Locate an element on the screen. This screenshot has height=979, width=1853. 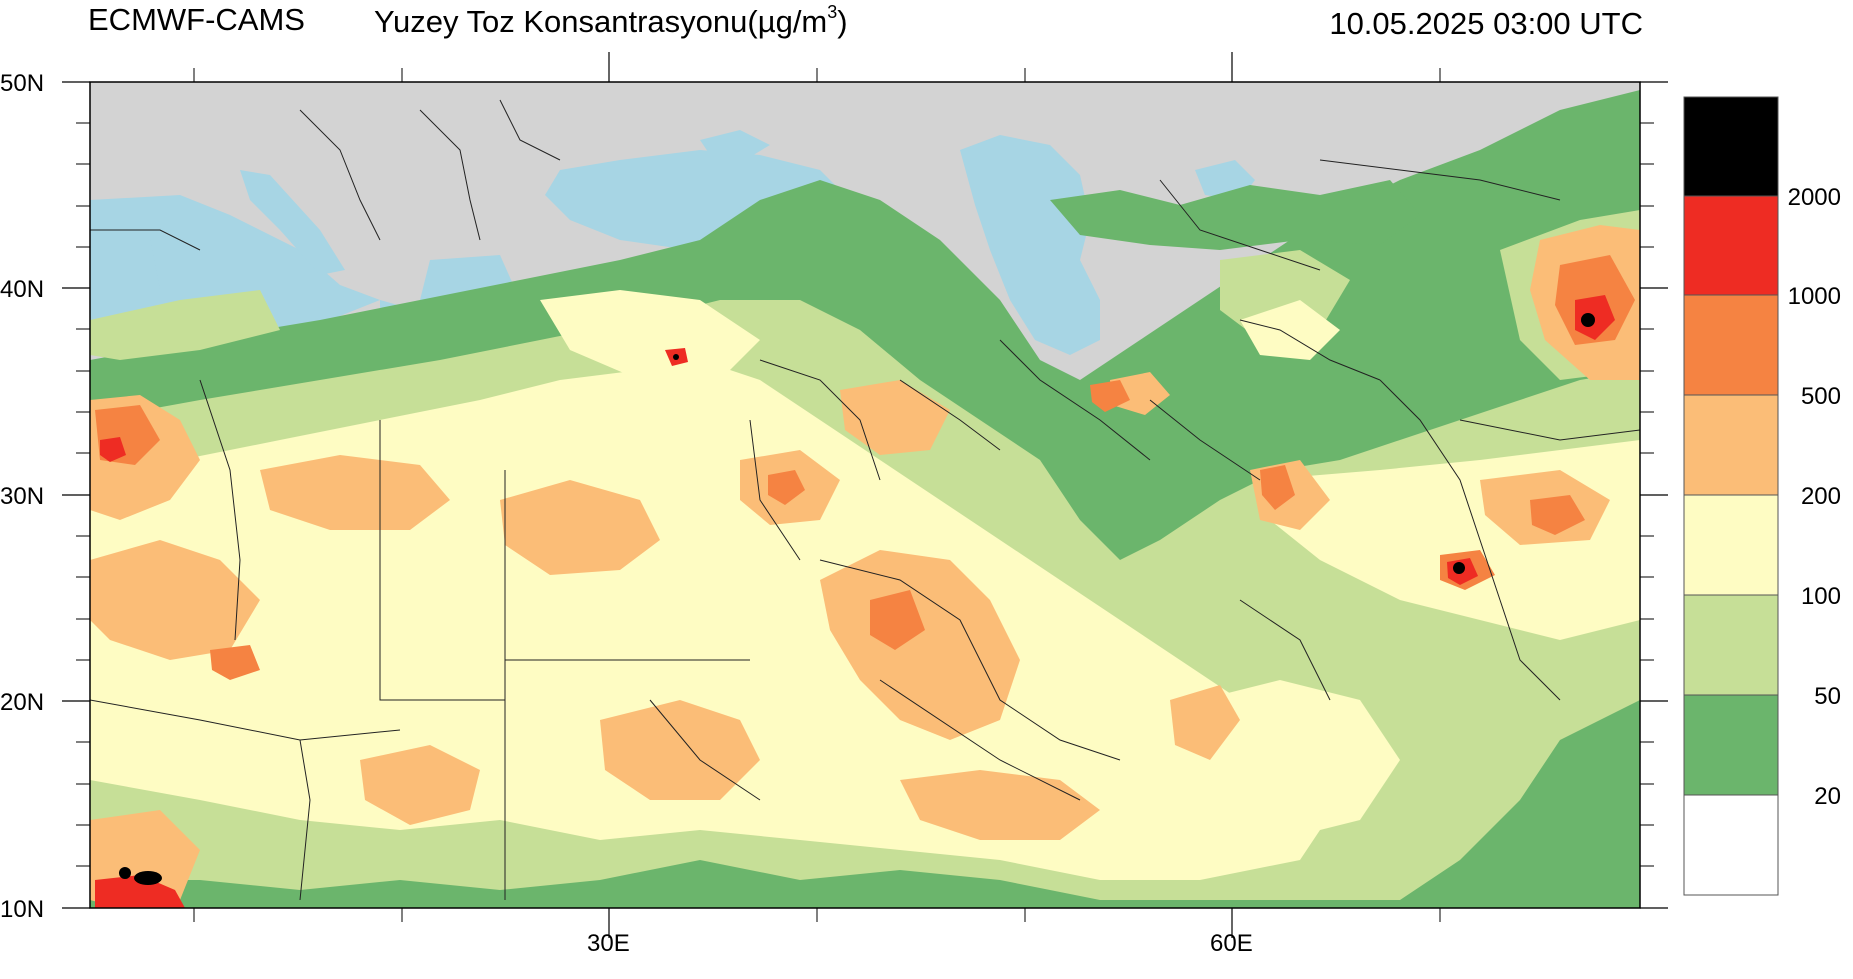
map-title: Yuzey Toz Konsantrasyonu(µg/m3) is located at coordinates (611, 21).